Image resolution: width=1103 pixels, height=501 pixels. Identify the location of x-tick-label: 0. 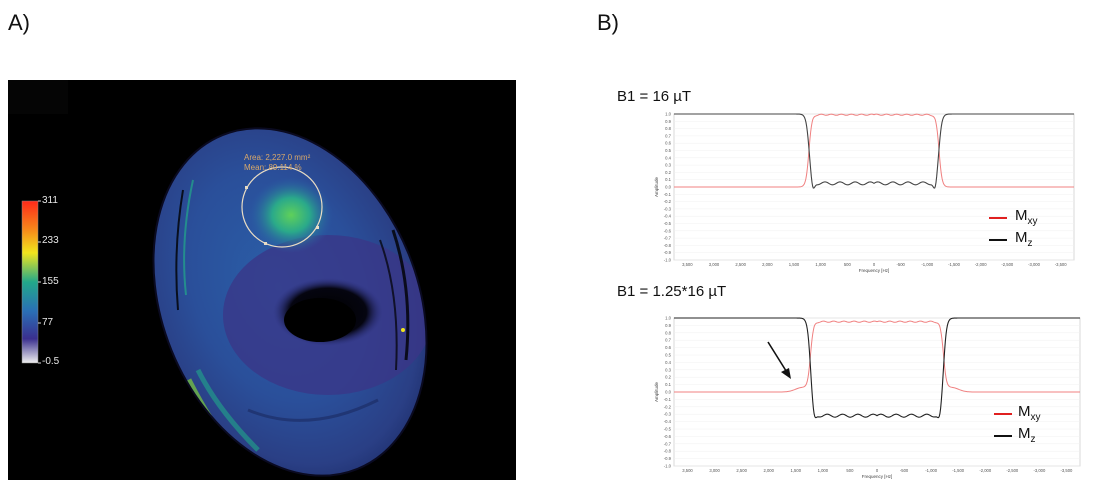
(874, 264).